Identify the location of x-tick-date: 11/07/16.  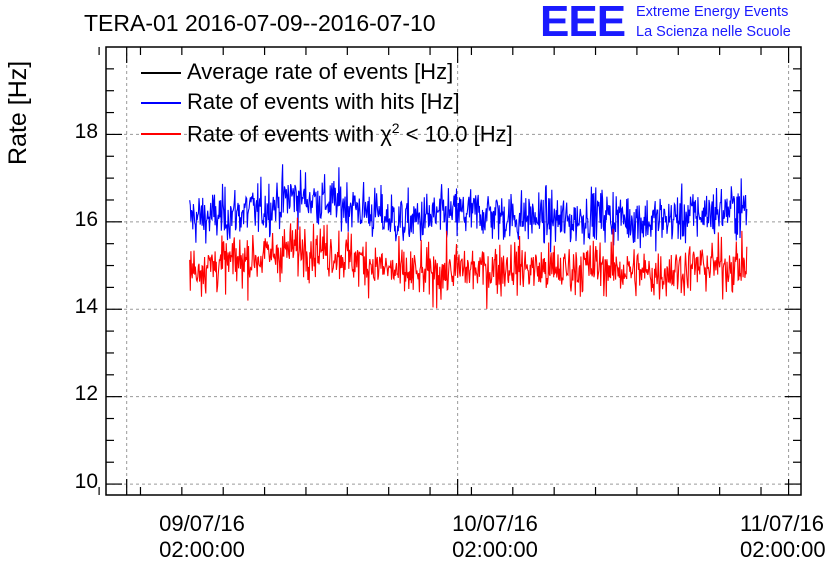
(782, 523).